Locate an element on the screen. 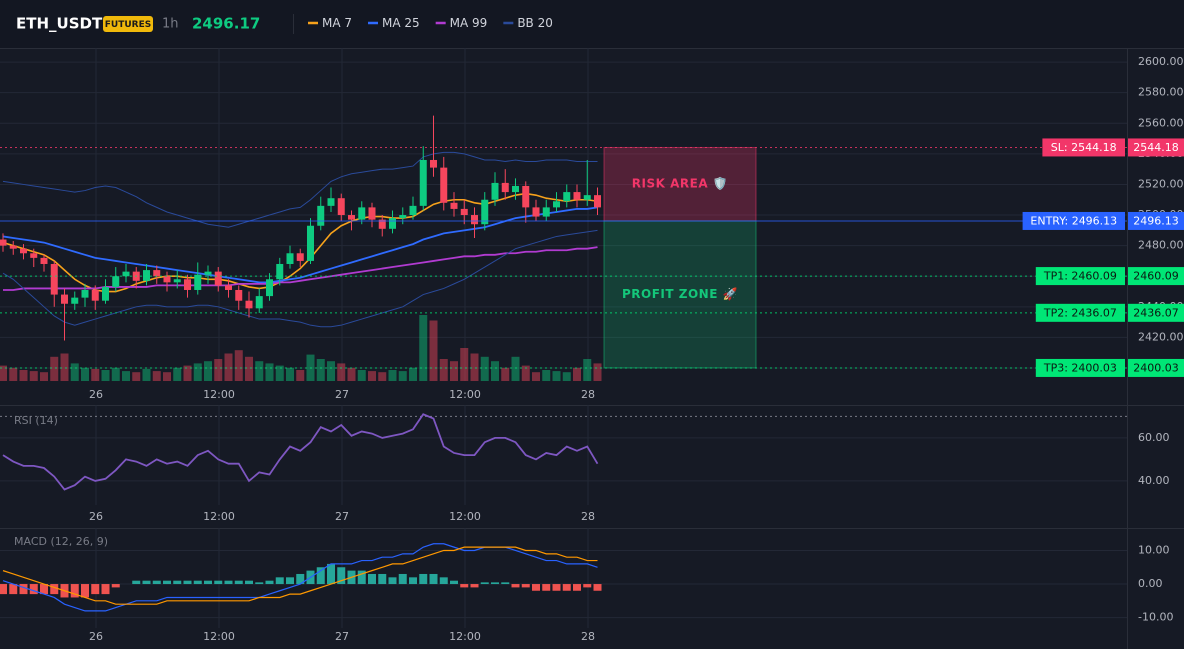  badge: FUTURES is located at coordinates (128, 25).